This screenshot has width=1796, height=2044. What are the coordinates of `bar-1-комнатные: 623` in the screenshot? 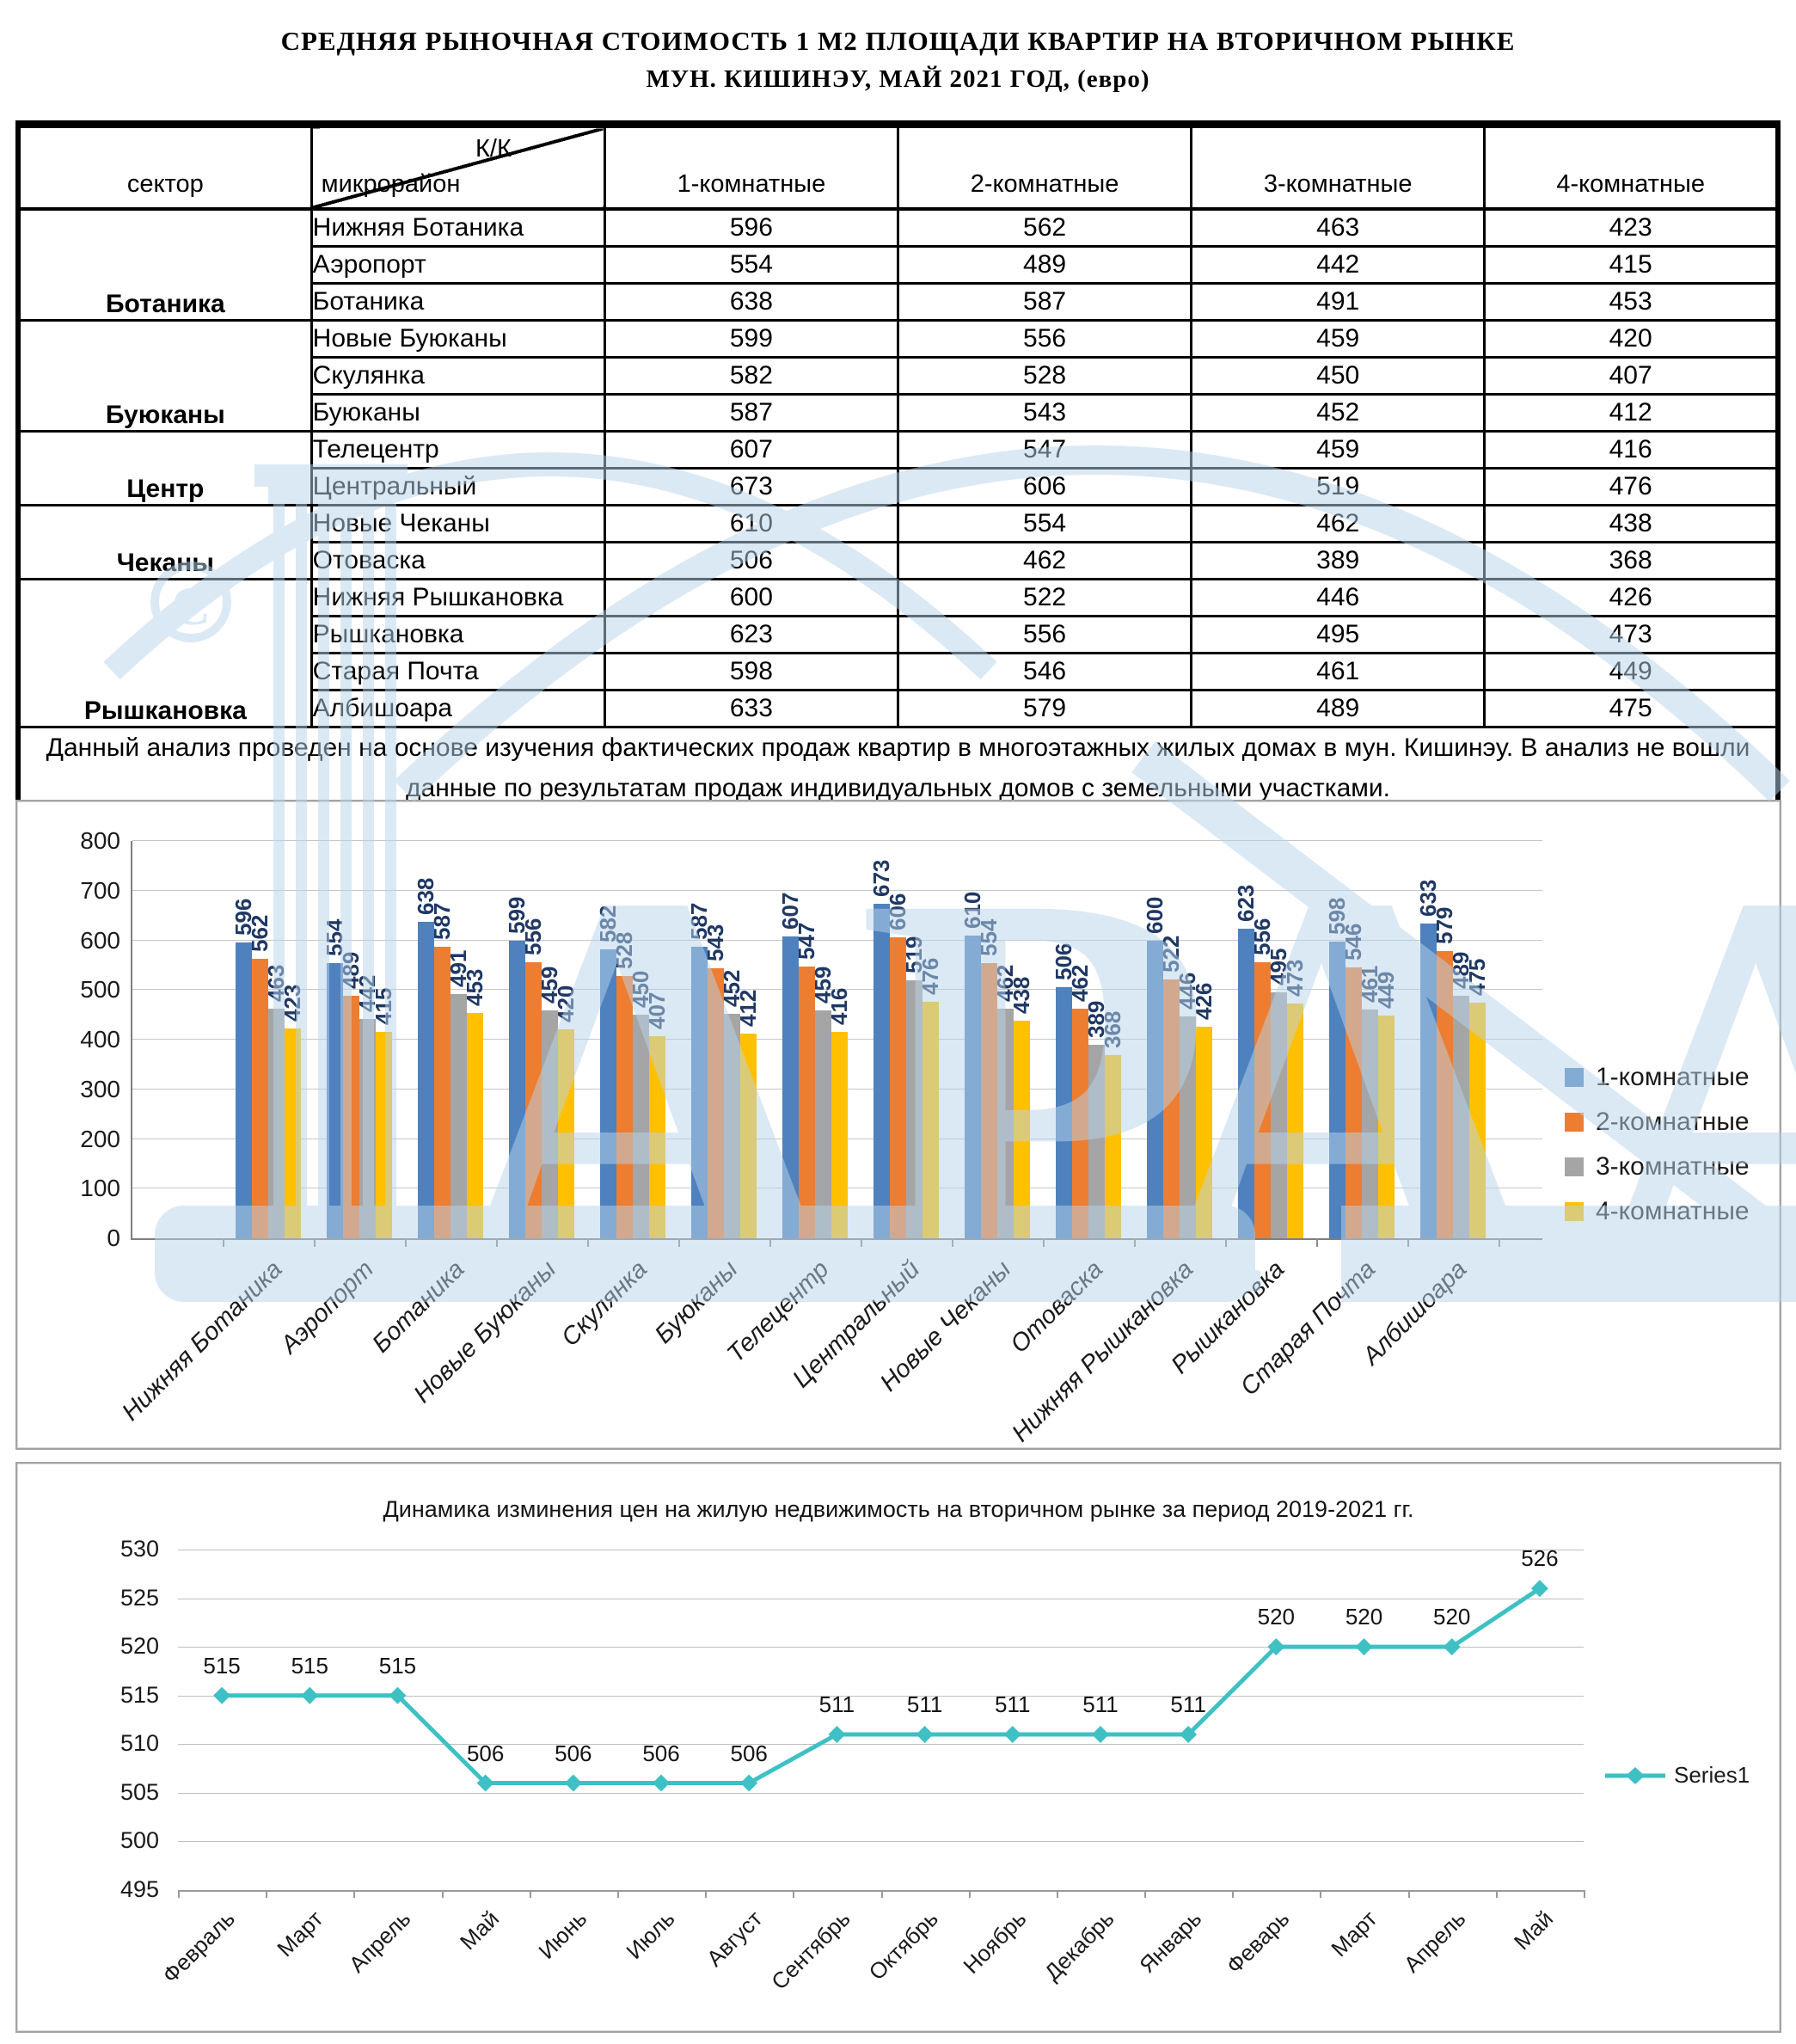 It's located at (1246, 1061).